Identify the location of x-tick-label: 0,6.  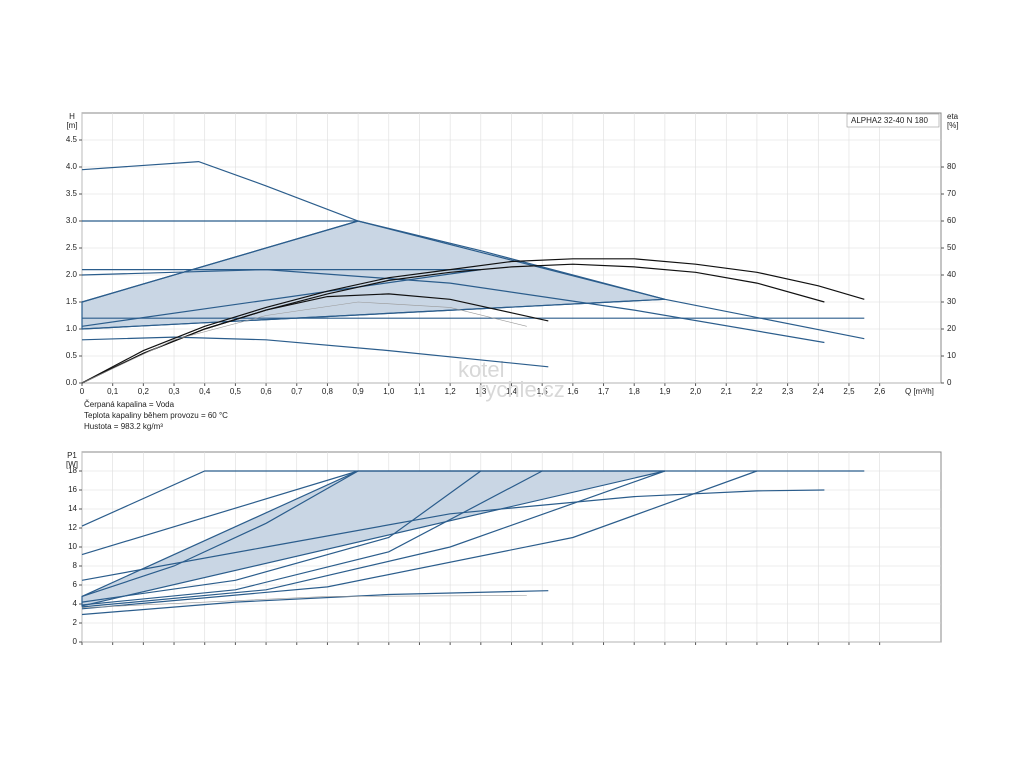
(267, 391).